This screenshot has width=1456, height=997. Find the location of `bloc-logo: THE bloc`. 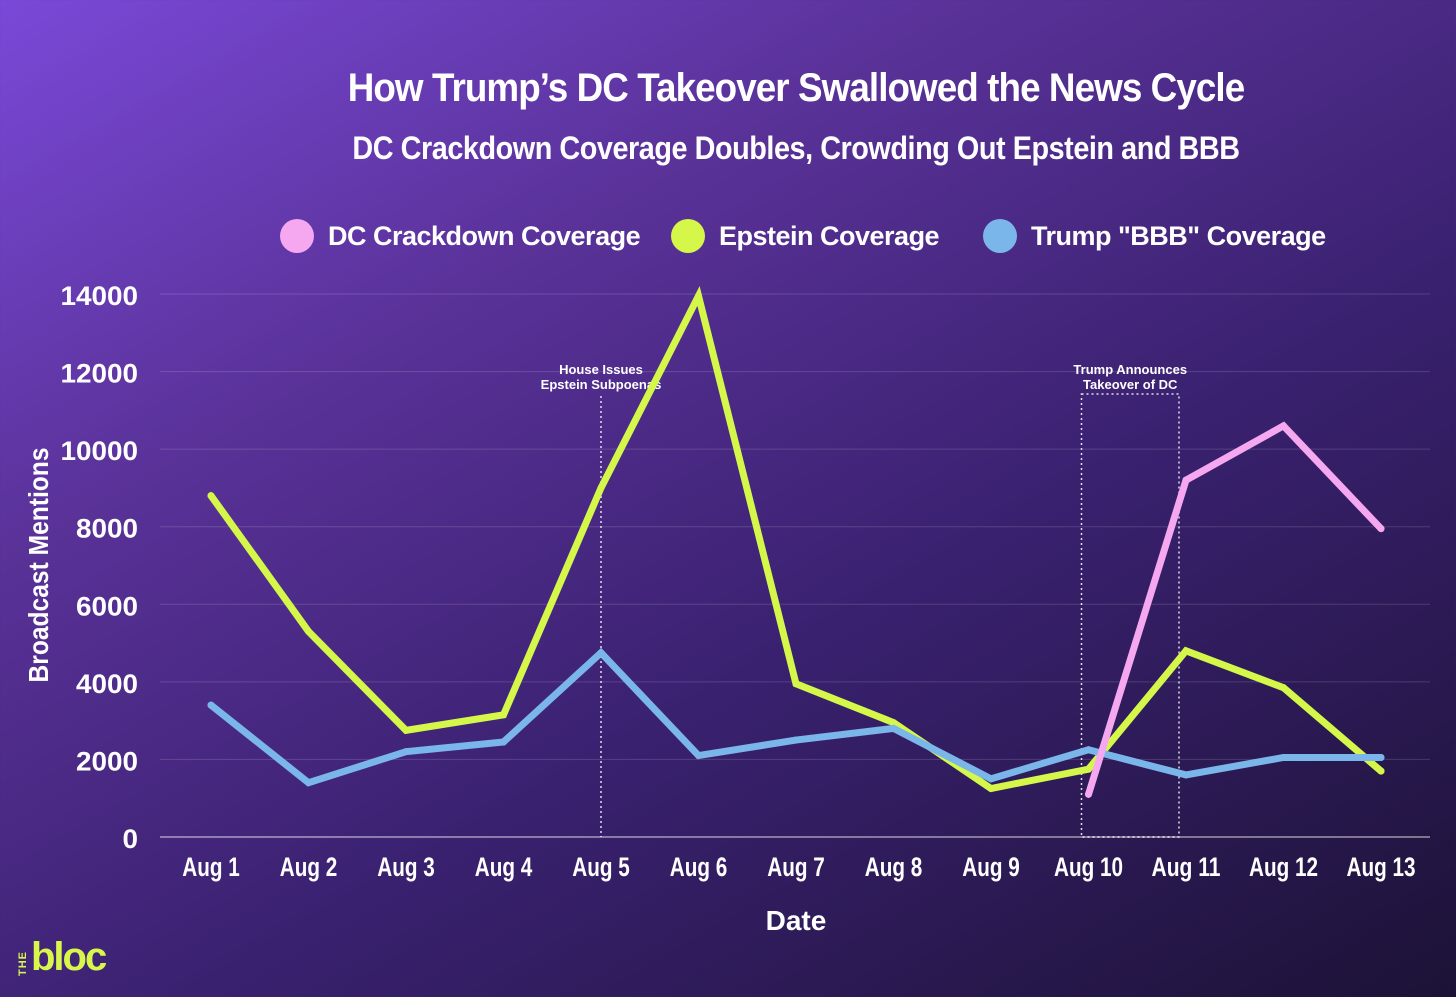

bloc-logo: THE bloc is located at coordinates (62, 955).